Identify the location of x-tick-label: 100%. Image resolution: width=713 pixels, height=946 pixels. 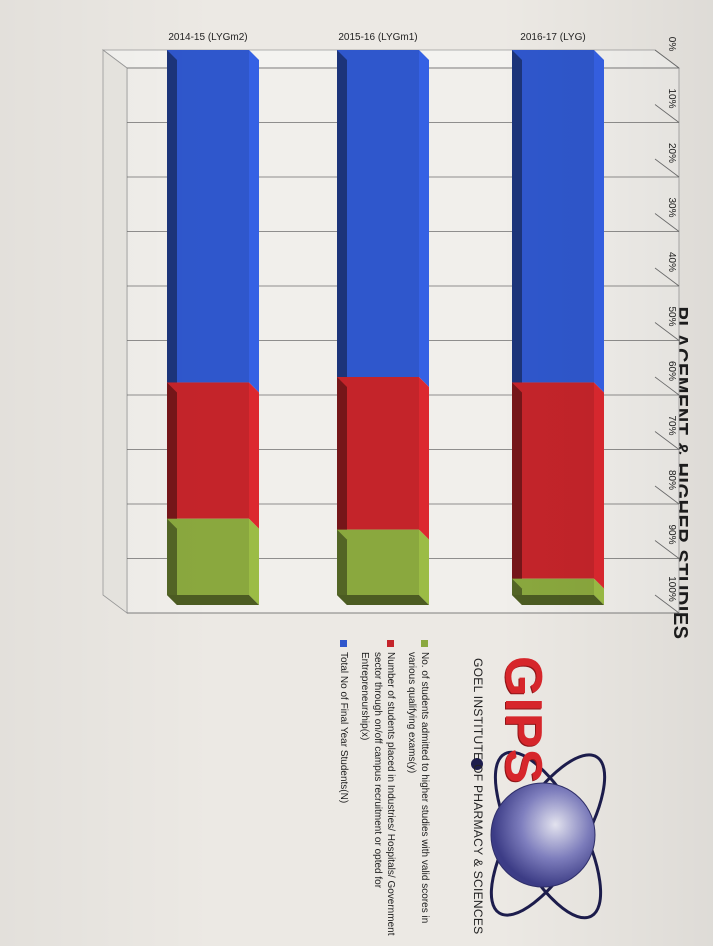
(671, 589).